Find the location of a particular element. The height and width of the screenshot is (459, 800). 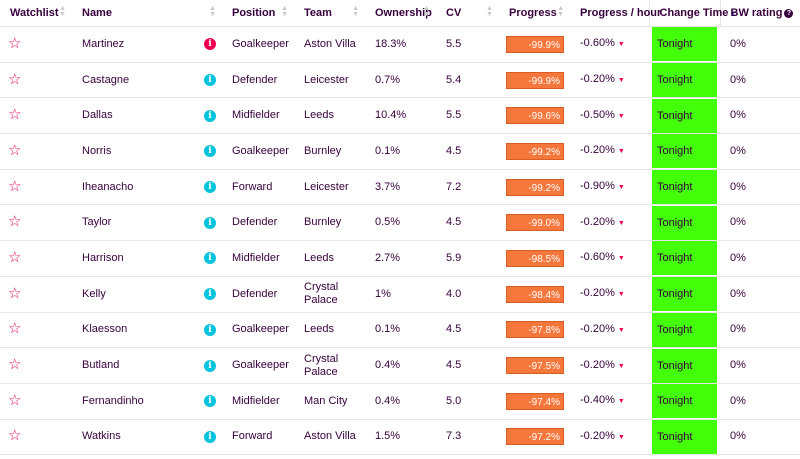

help-icon: ? is located at coordinates (789, 13).